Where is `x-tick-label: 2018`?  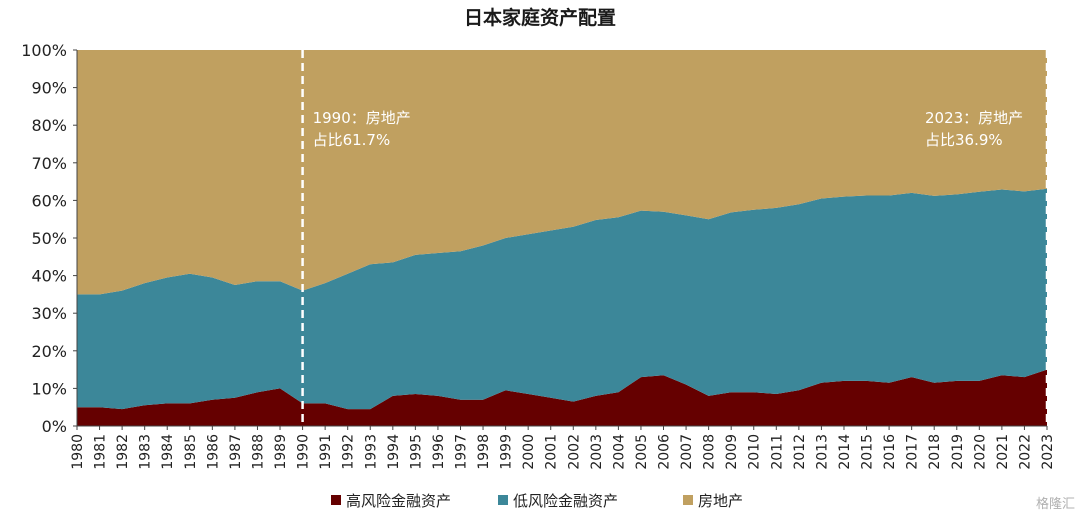 x-tick-label: 2018 is located at coordinates (935, 452).